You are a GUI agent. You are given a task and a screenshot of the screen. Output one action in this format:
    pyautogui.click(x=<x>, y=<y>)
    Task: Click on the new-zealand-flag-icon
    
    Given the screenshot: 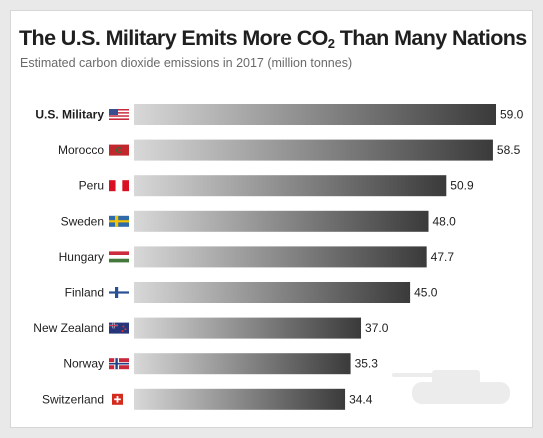 What is the action you would take?
    pyautogui.click(x=119, y=328)
    